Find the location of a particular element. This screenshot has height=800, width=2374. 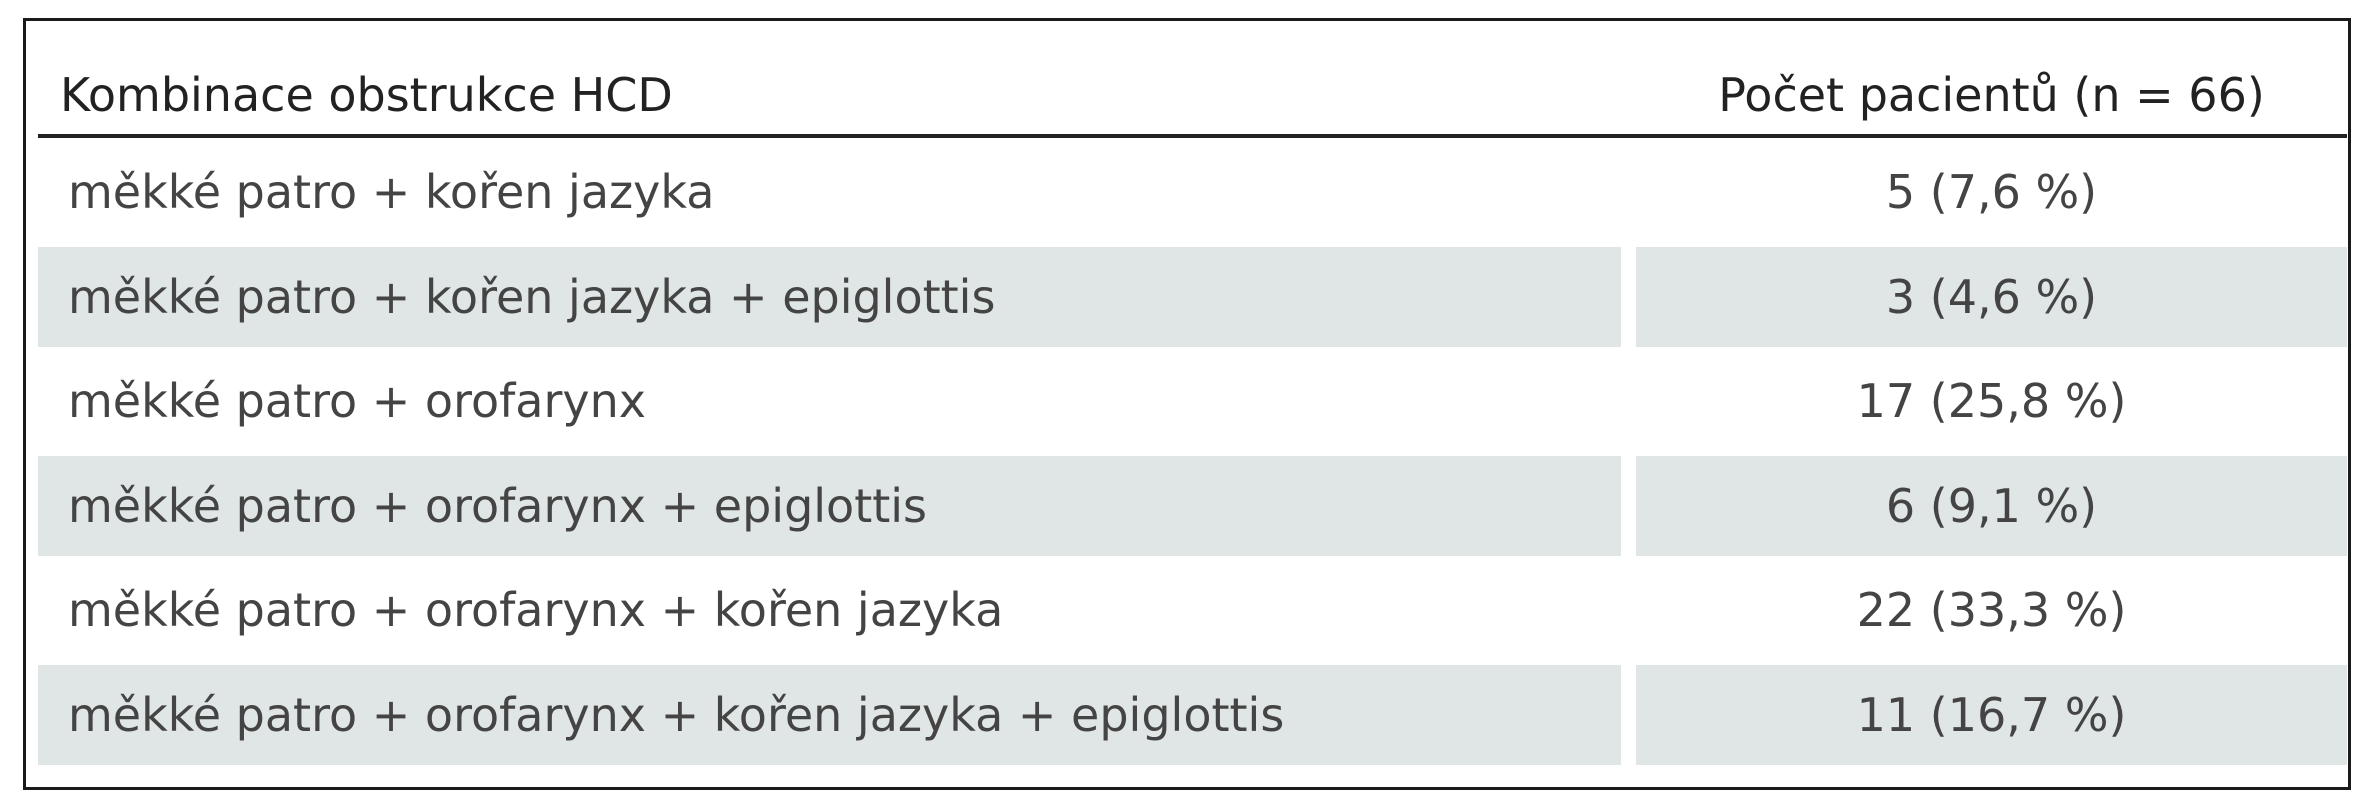

header-cell: Kombinace obstrukce HCD is located at coordinates (366, 95).